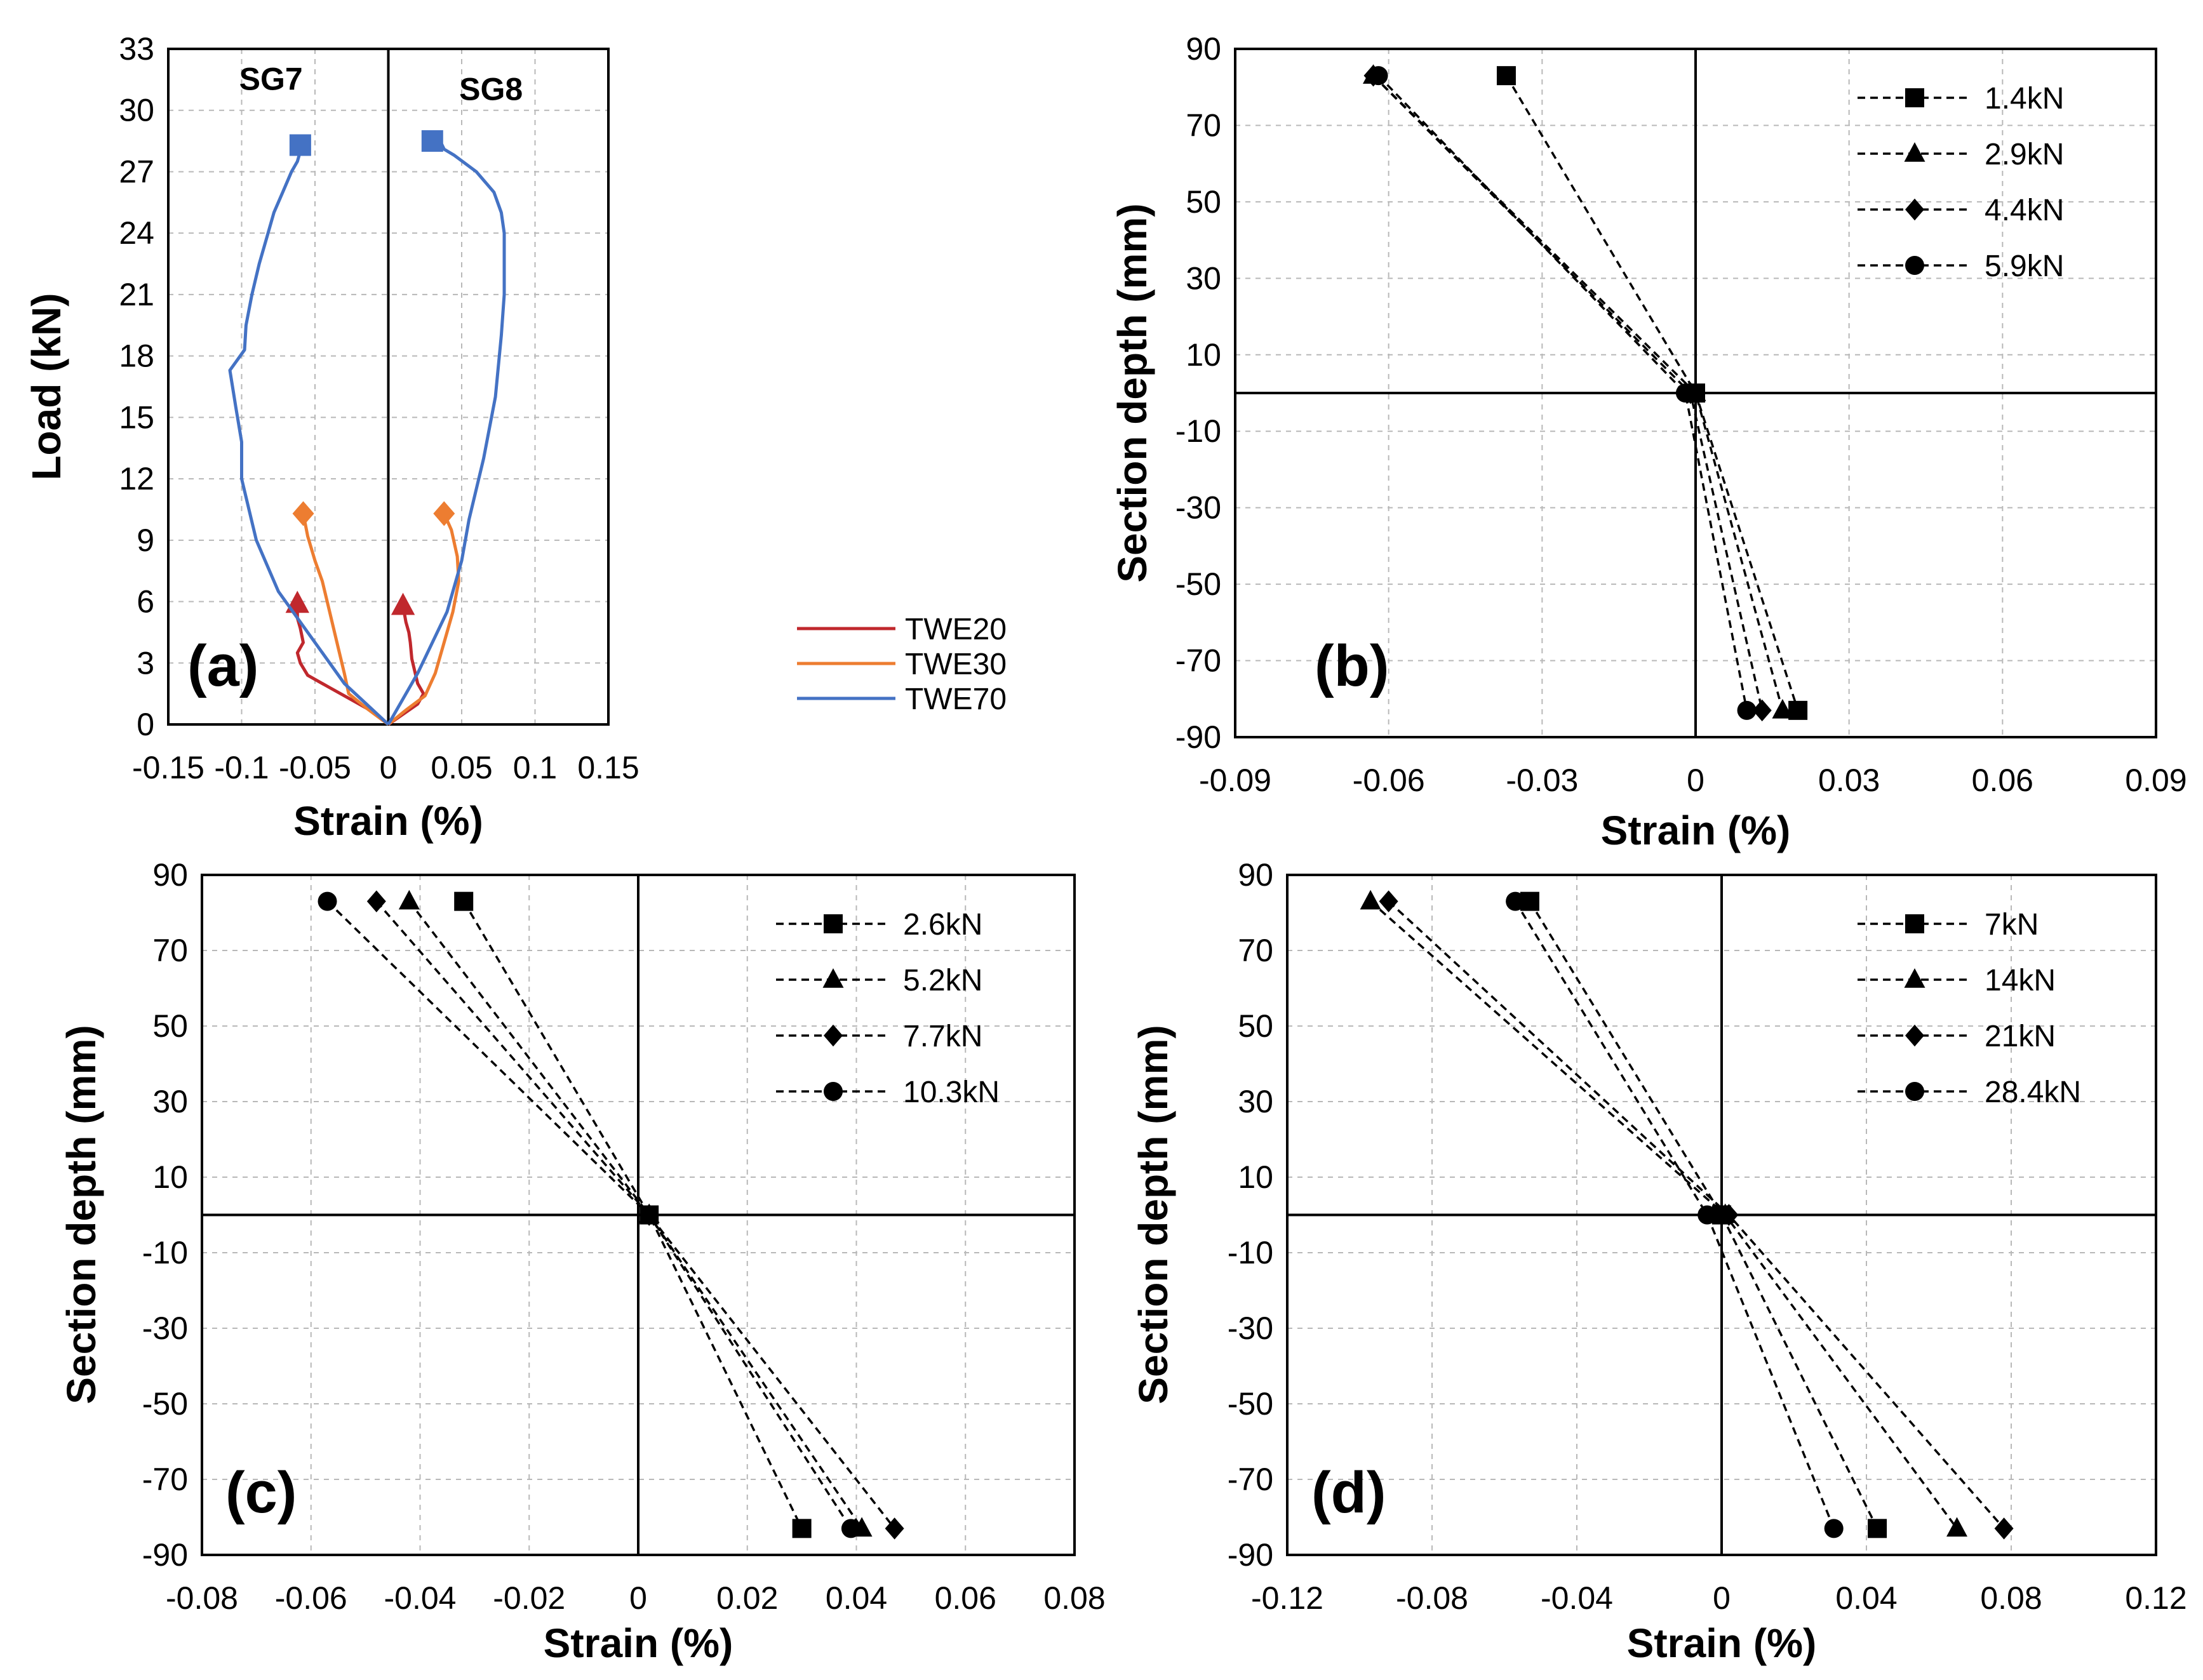  What do you see at coordinates (2024, 99) in the screenshot?
I see `legend-label: 1.4kN` at bounding box center [2024, 99].